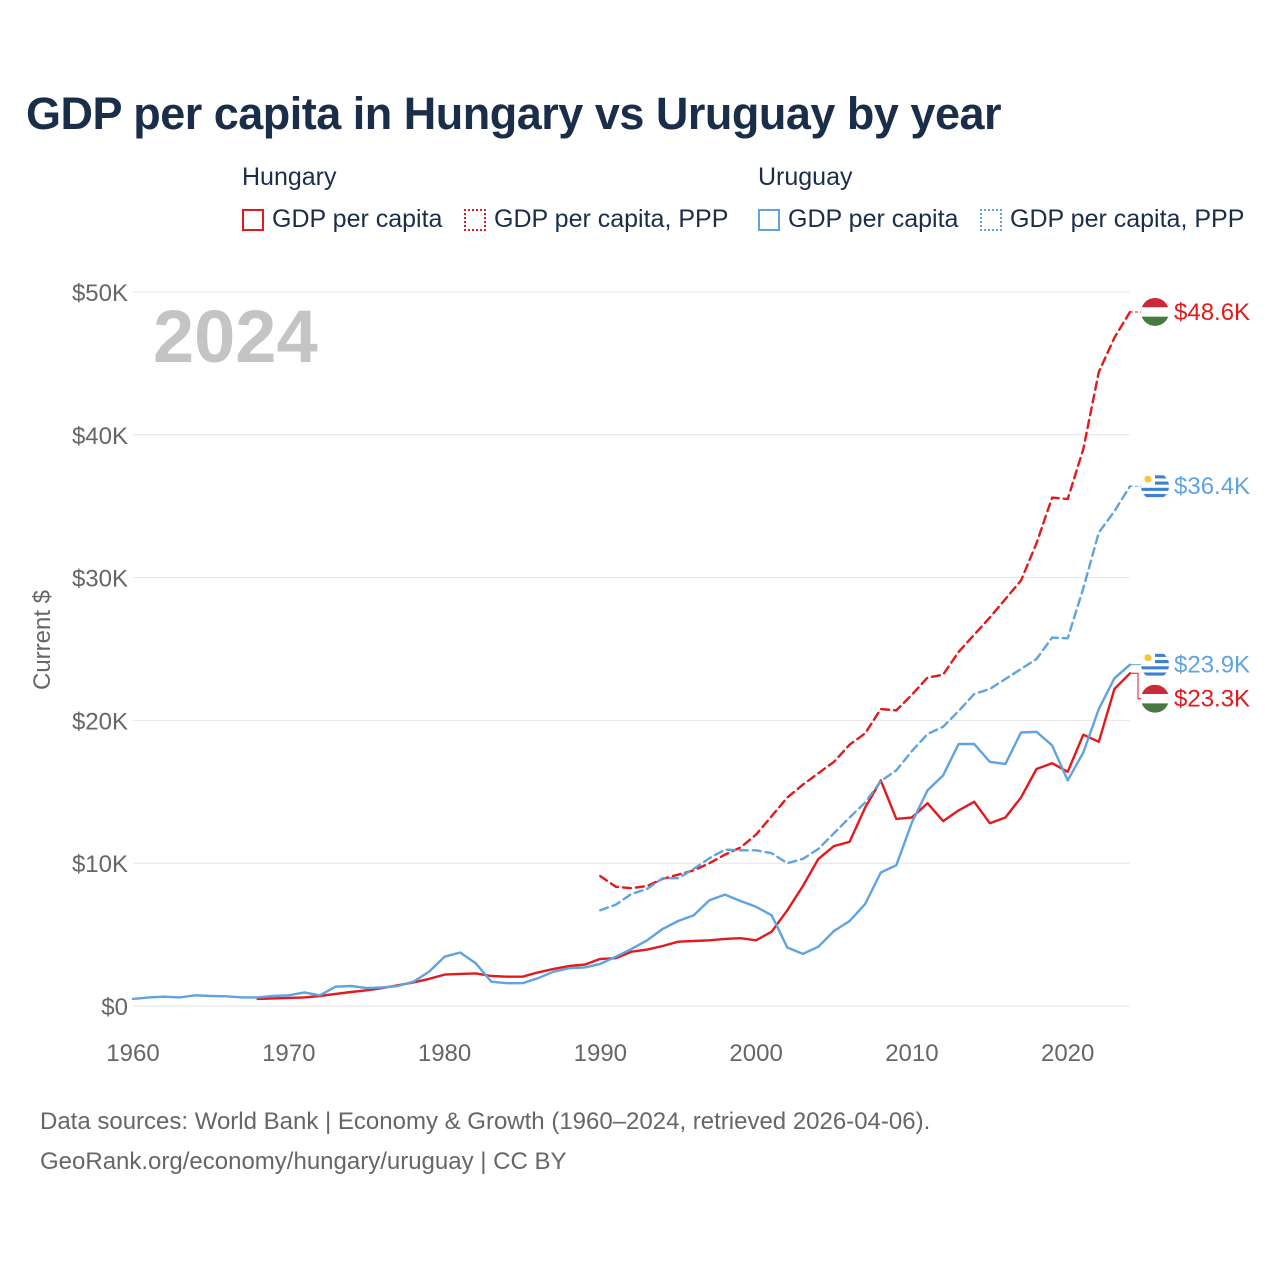 The height and width of the screenshot is (1280, 1280). What do you see at coordinates (1127, 219) in the screenshot?
I see `legend-label-uruguay-ppp: GDP per capita, PPP` at bounding box center [1127, 219].